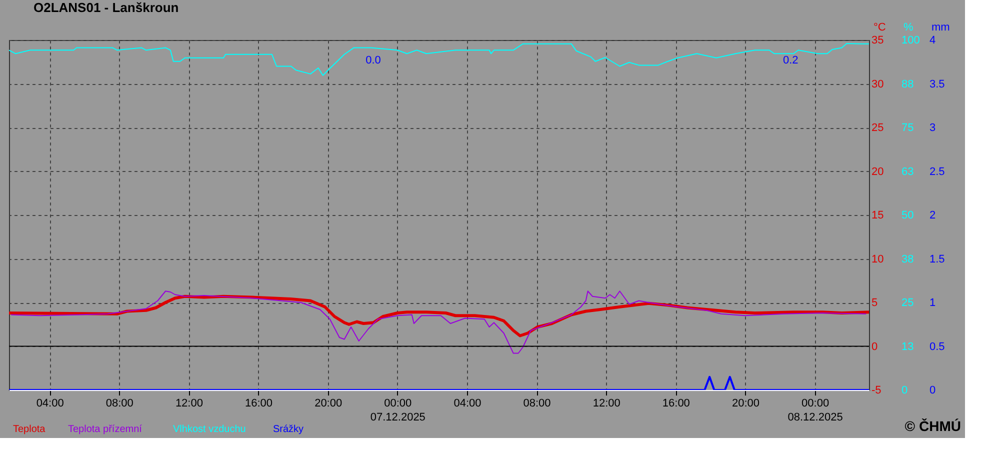 The image size is (1000, 450). I want to click on y3-tick-label: 1.5, so click(937, 259).